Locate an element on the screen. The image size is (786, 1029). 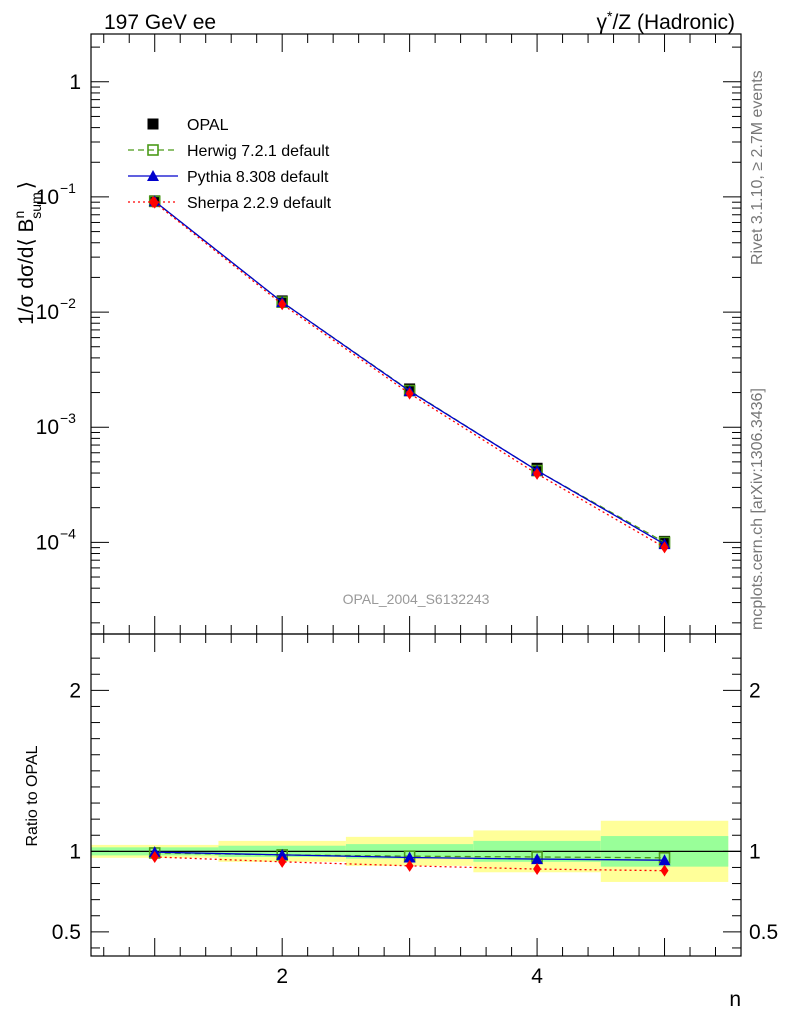
main-y-tick-exponent: −3 is located at coordinates (68, 418).